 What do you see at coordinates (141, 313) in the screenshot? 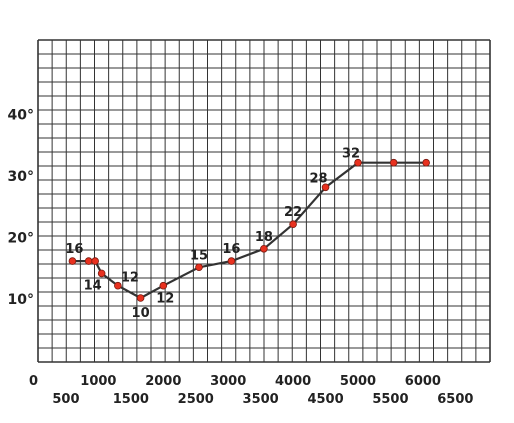
I see `data-label: 10` at bounding box center [141, 313].